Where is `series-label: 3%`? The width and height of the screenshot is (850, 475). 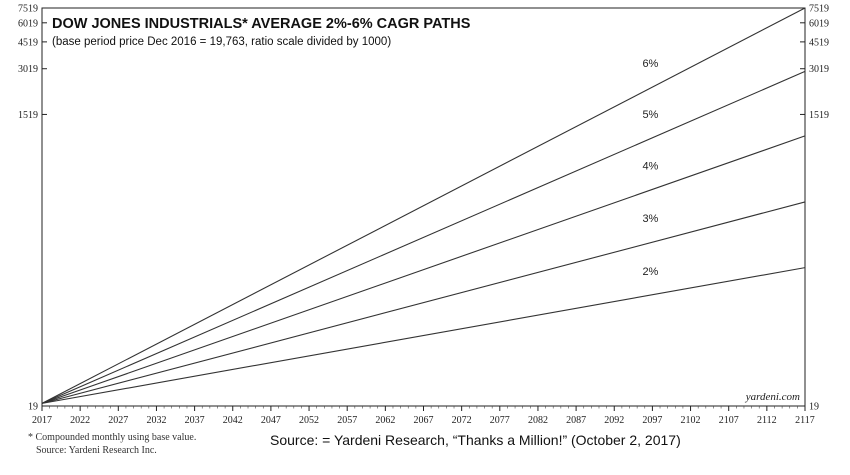 series-label: 3% is located at coordinates (650, 219).